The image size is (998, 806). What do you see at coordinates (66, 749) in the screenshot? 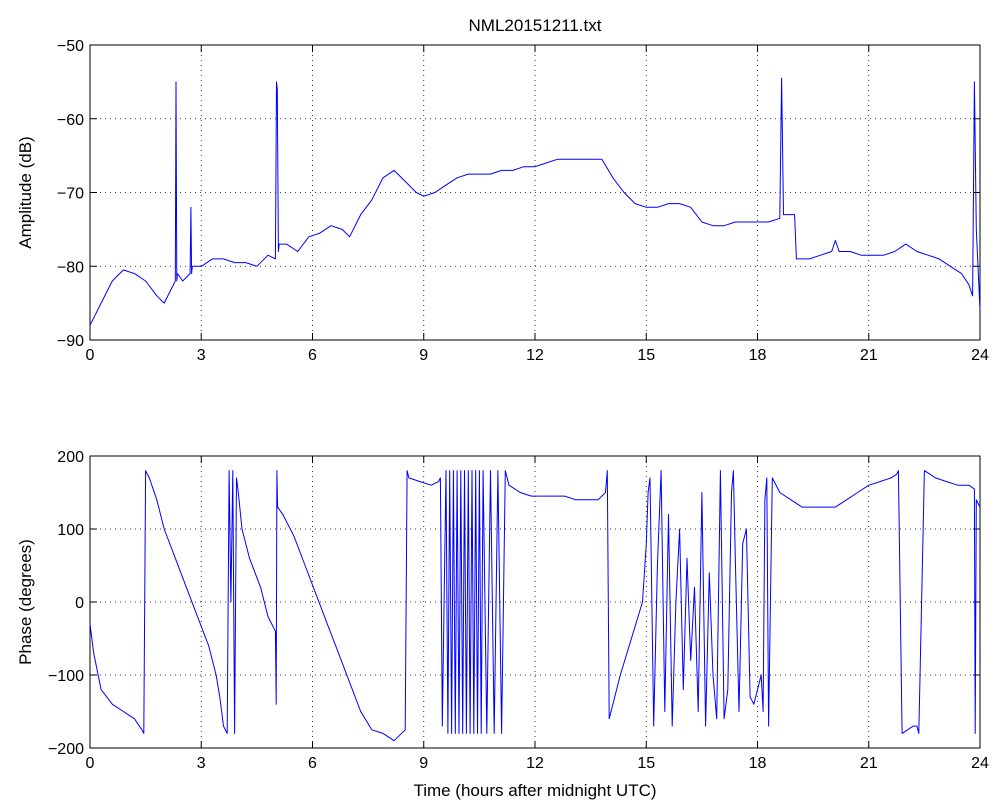
I see `phase-y-tick-label: −200` at bounding box center [66, 749].